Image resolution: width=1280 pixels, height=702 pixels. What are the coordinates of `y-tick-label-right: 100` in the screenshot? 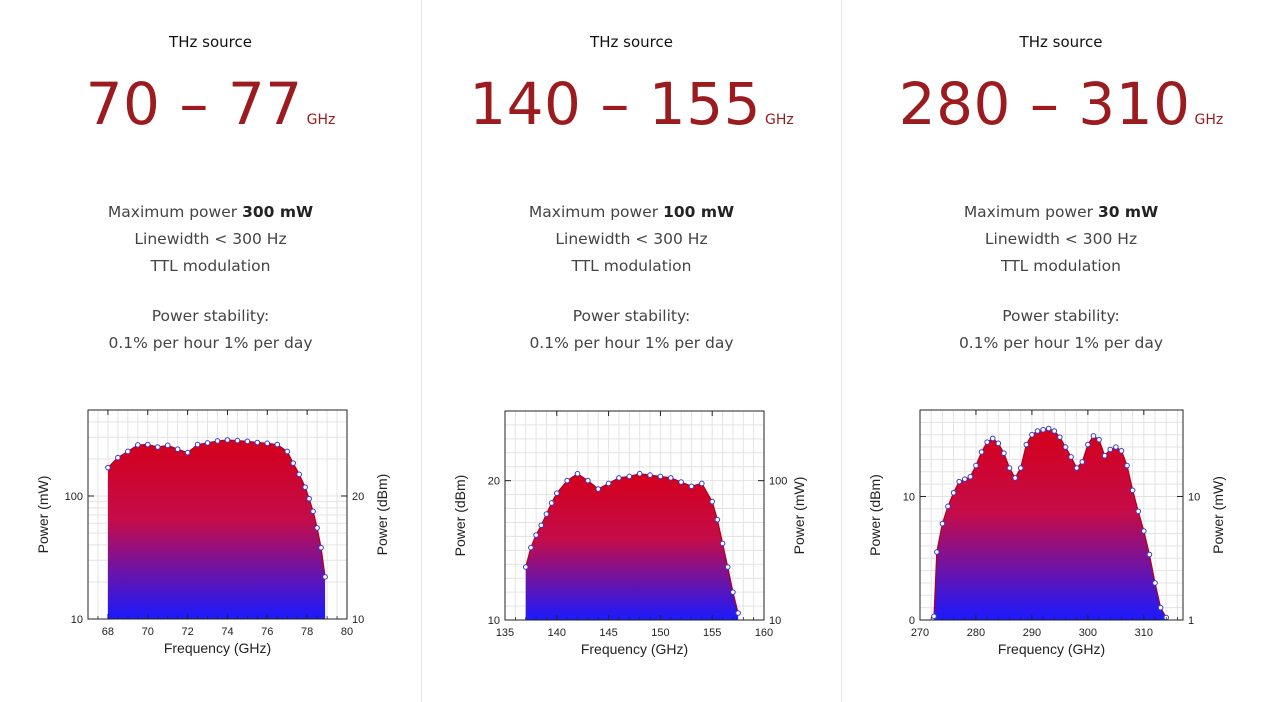 It's located at (778, 482).